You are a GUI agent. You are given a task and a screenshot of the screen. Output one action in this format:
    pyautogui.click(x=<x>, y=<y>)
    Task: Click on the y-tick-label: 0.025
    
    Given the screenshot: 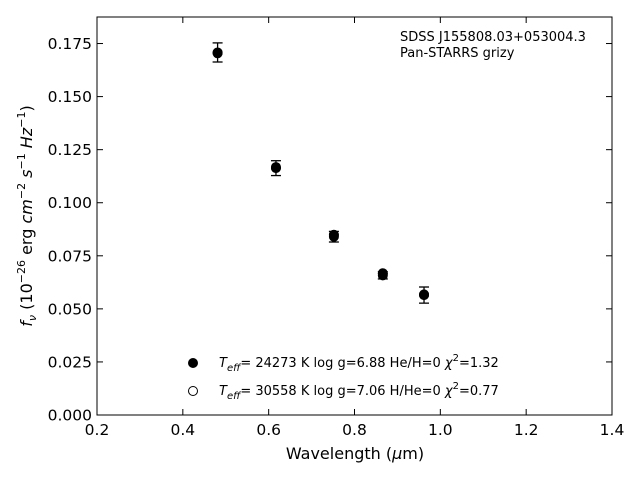 What is the action you would take?
    pyautogui.click(x=70, y=362)
    